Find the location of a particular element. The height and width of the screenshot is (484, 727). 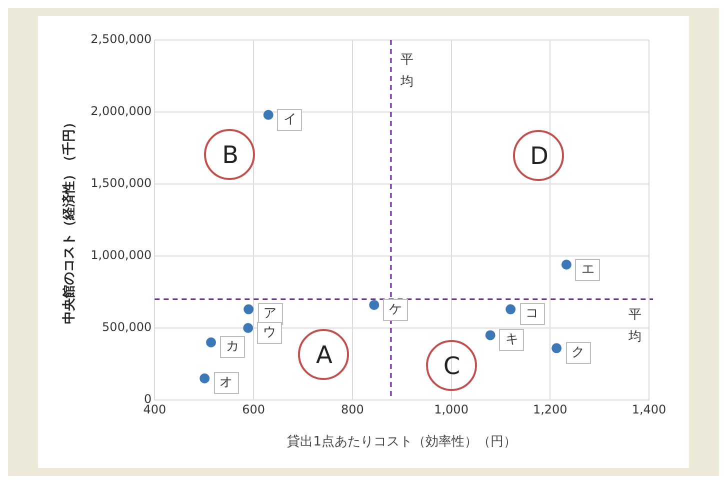

x-tick-label: 400 is located at coordinates (154, 409).